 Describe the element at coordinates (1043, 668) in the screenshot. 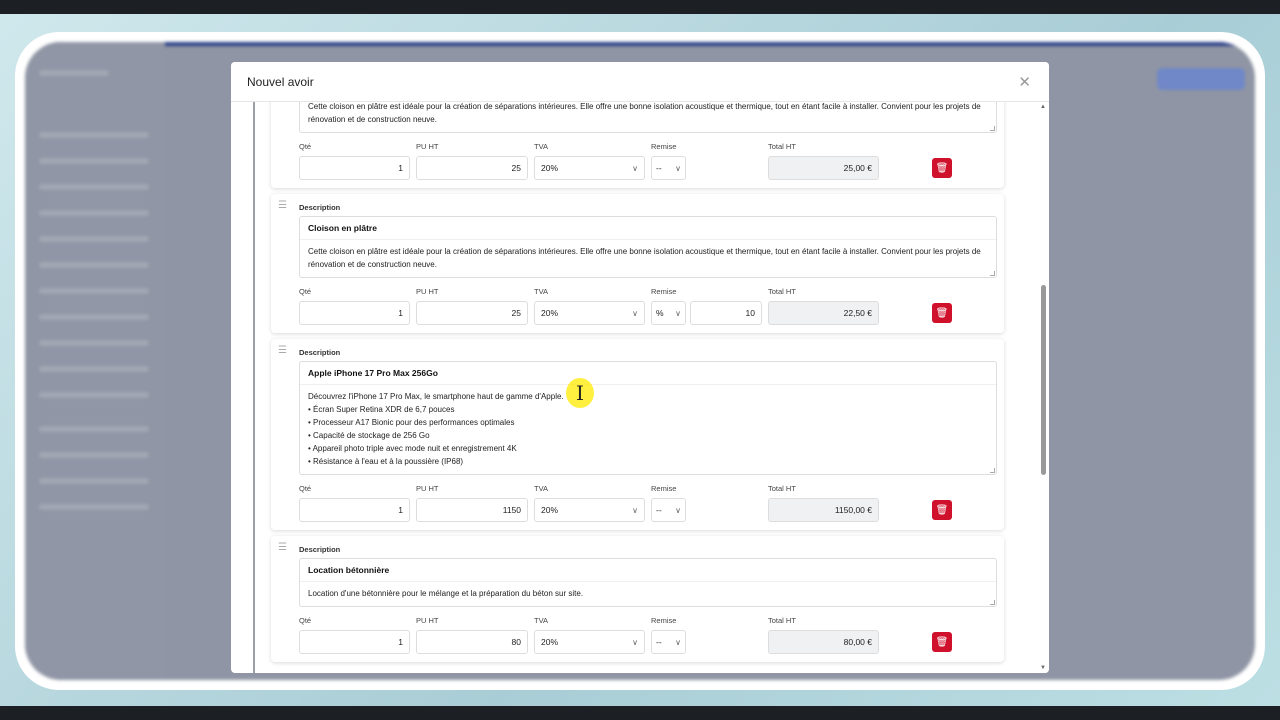

I see `scroll-down-icon: ▼` at that location.